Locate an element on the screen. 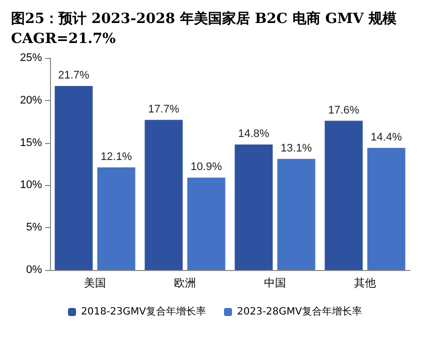 Image resolution: width=430 pixels, height=350 pixels. data-label: 21.7% is located at coordinates (74, 75).